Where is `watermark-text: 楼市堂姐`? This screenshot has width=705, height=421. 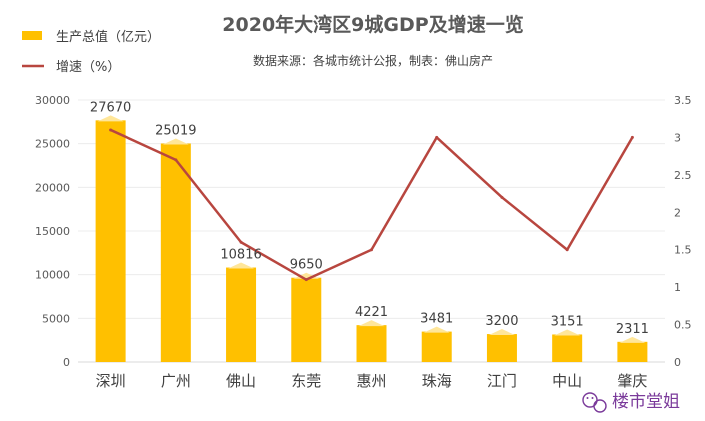 watermark-text: 楼市堂姐 is located at coordinates (646, 402).